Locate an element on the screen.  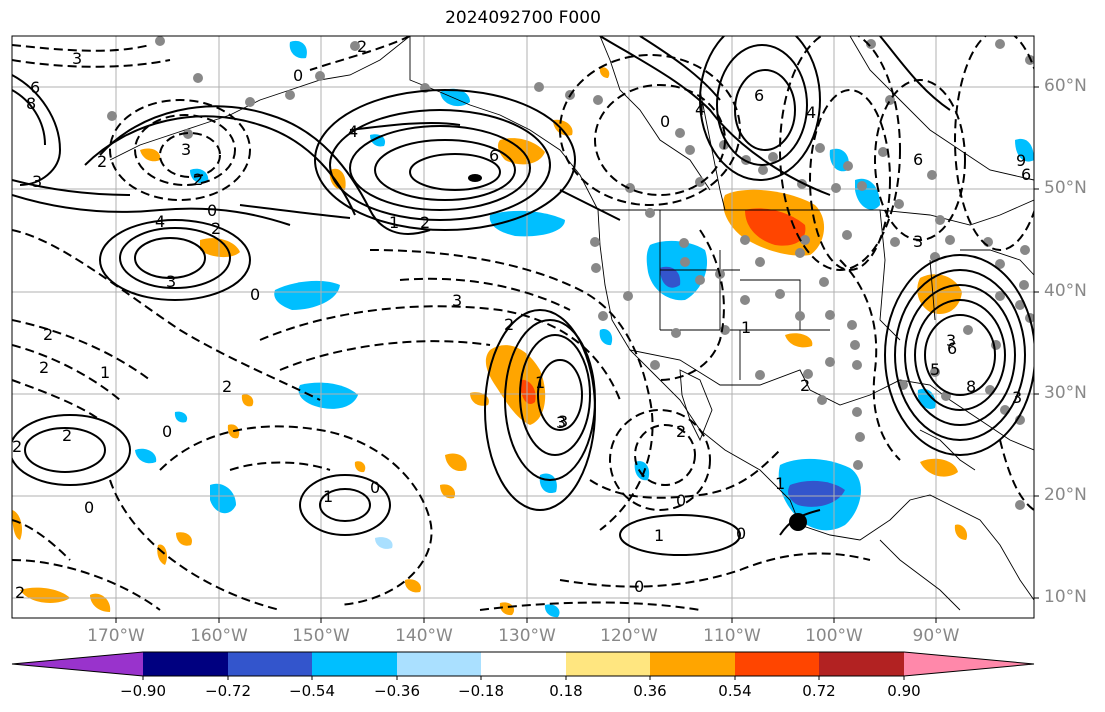
lon-label: 90°W is located at coordinates (936, 636).